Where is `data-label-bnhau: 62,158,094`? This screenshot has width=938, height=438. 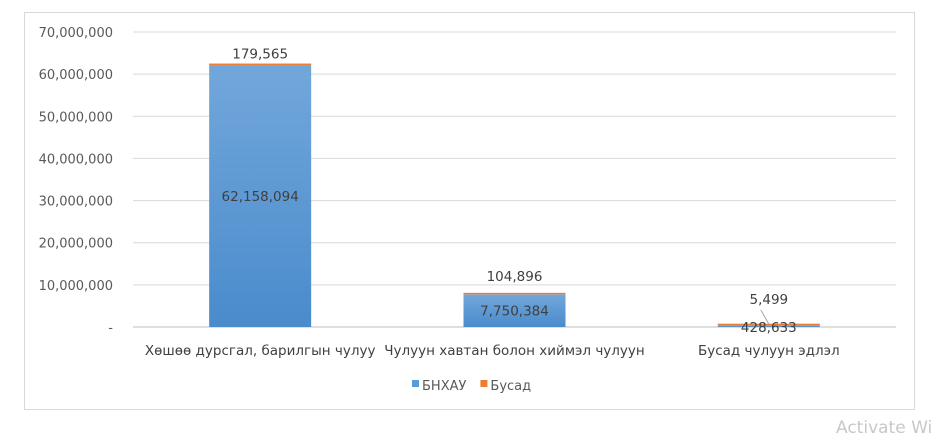 data-label-bnhau: 62,158,094 is located at coordinates (260, 197).